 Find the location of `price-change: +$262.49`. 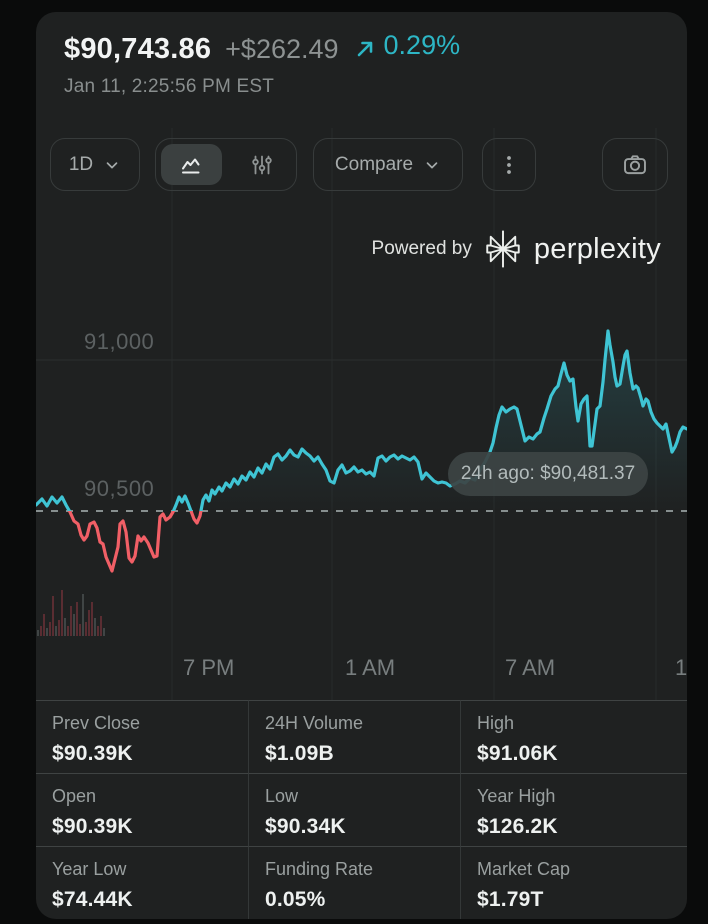

price-change: +$262.49 is located at coordinates (282, 48).